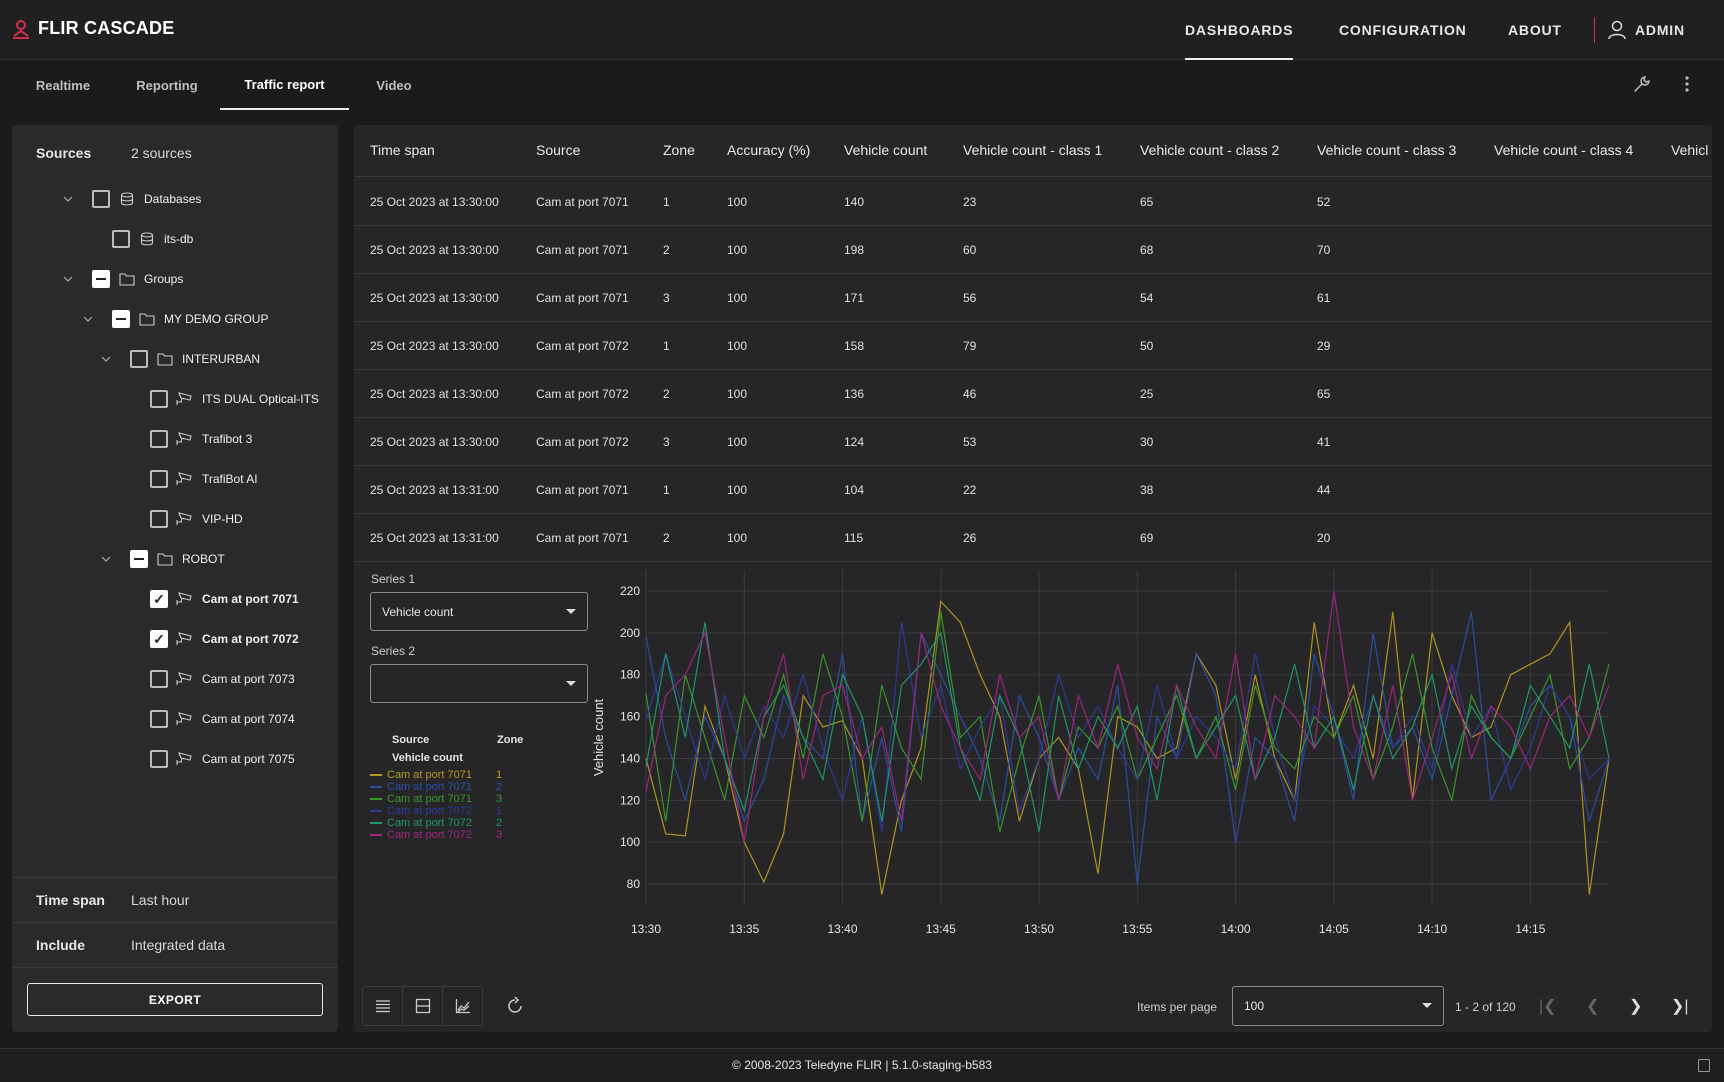 This screenshot has height=1082, width=1724. Describe the element at coordinates (1239, 30) in the screenshot. I see `nav-dashboards: DASHBOARDS` at that location.